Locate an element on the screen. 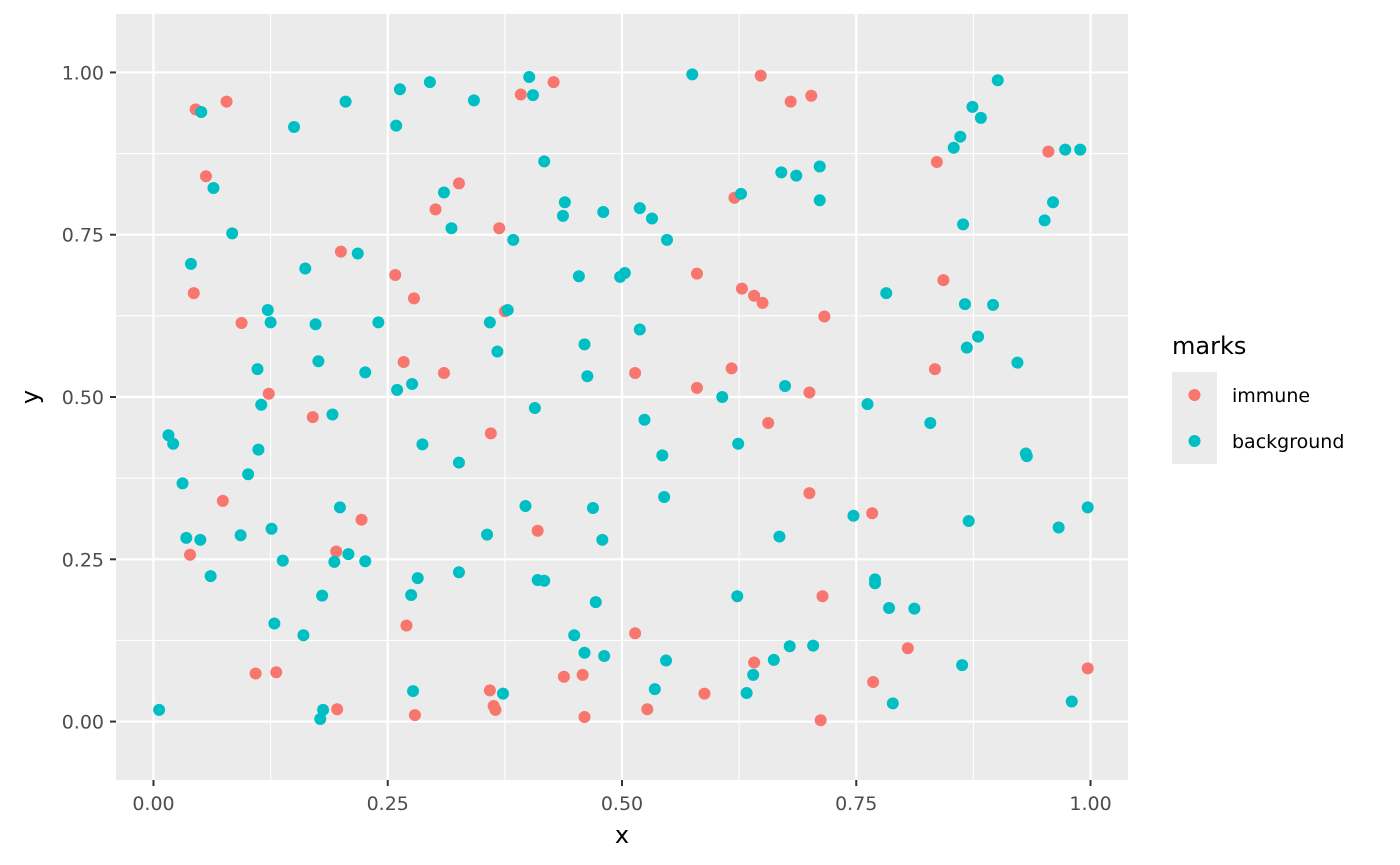 Image resolution: width=1400 pixels, height=865 pixels. x-tick-label: 0.50 is located at coordinates (622, 804).